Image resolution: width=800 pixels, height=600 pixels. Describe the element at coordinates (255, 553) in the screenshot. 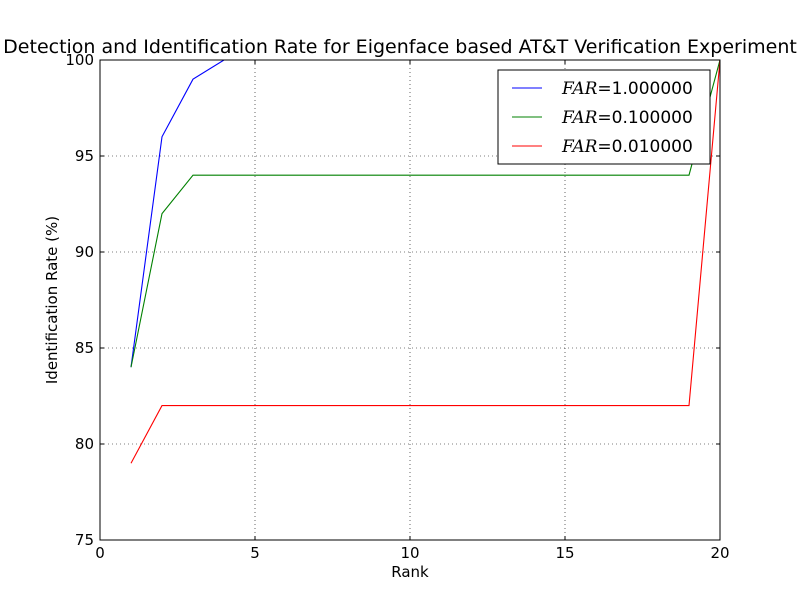

I see `x-tick-label: 5` at that location.